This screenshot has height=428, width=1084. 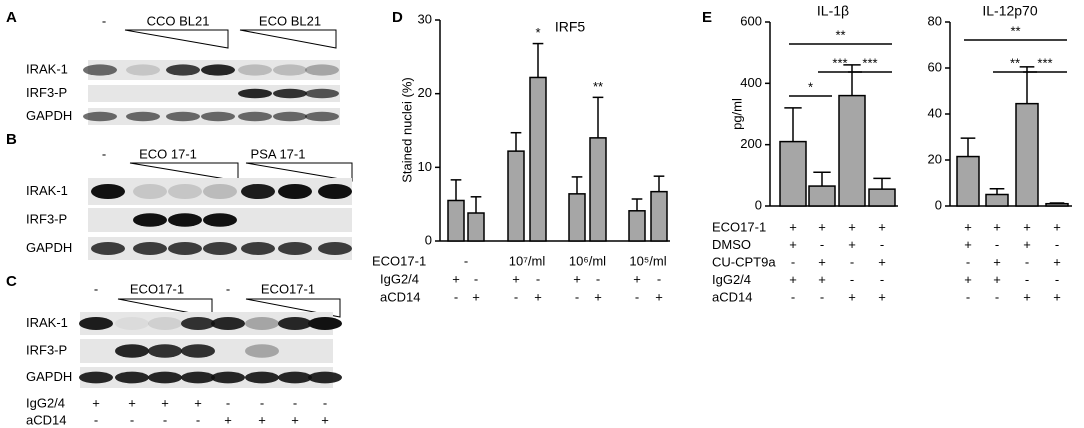 What do you see at coordinates (290, 20) in the screenshot?
I see `blot-header: ECO BL21` at bounding box center [290, 20].